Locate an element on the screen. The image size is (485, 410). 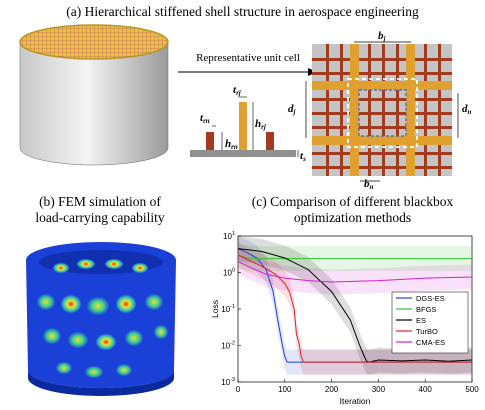
grid-dimension-marks is located at coordinates (382, 111).